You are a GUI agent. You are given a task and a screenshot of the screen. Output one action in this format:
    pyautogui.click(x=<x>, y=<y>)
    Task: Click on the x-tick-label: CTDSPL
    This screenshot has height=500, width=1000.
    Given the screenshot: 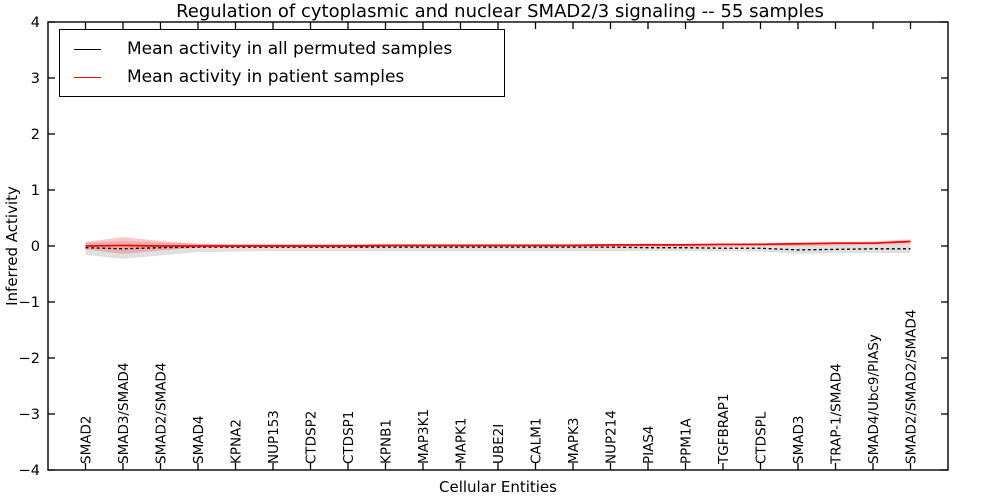 What is the action you would take?
    pyautogui.click(x=761, y=437)
    